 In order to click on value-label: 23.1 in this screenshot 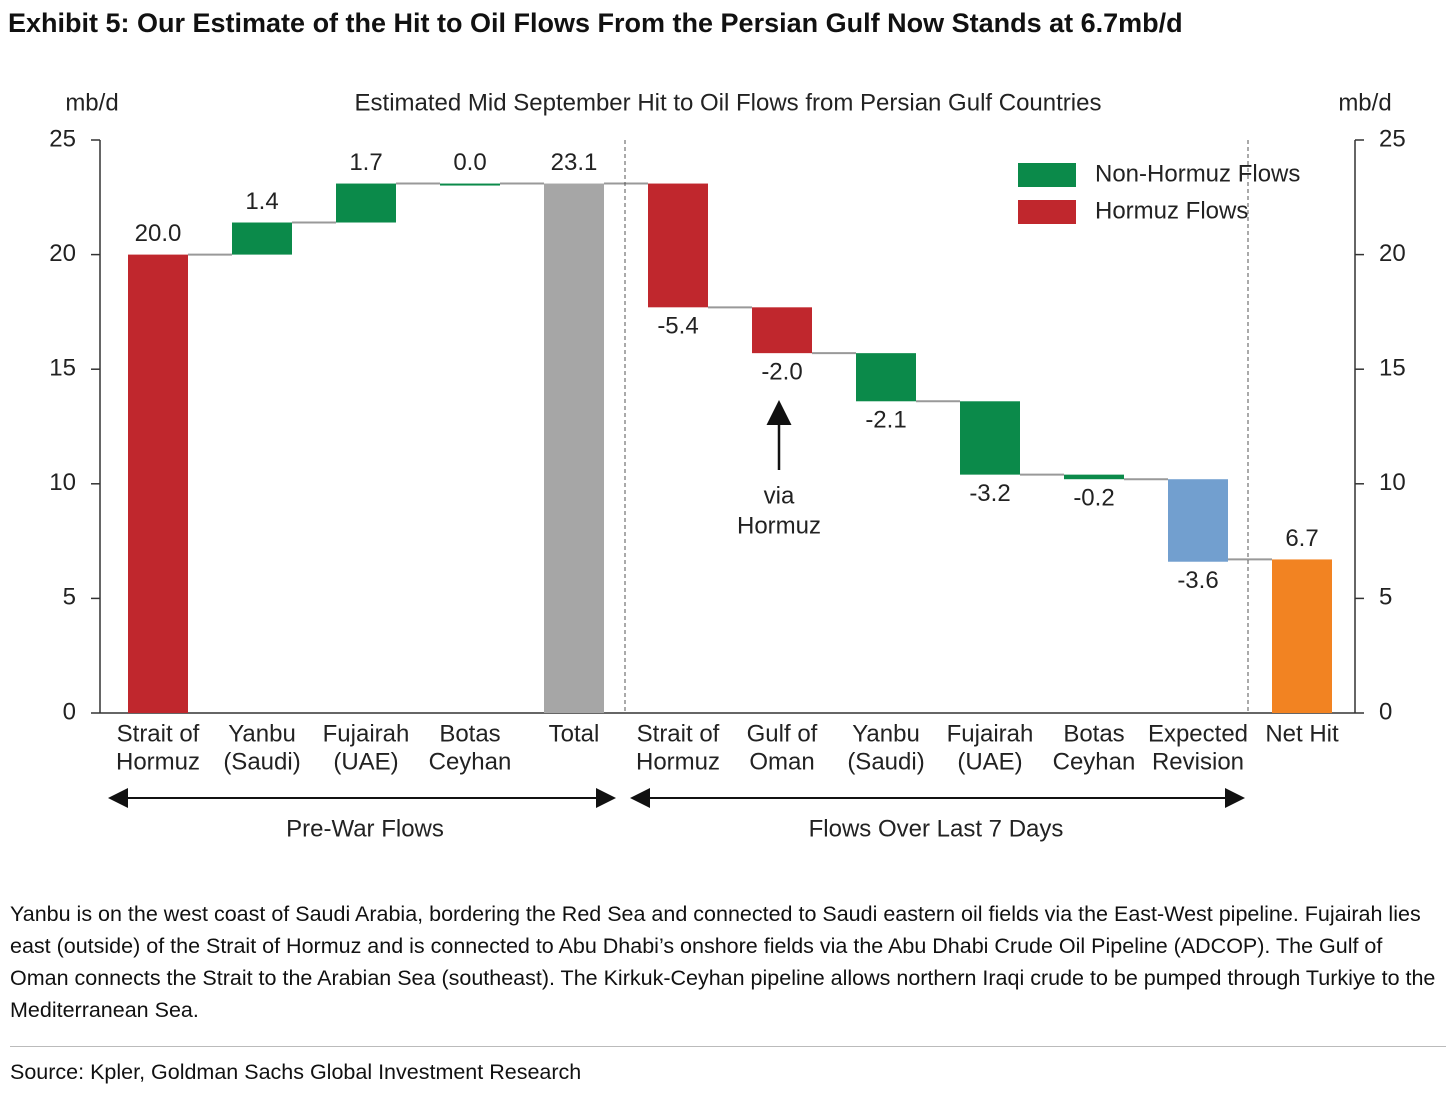, I will do `click(574, 162)`.